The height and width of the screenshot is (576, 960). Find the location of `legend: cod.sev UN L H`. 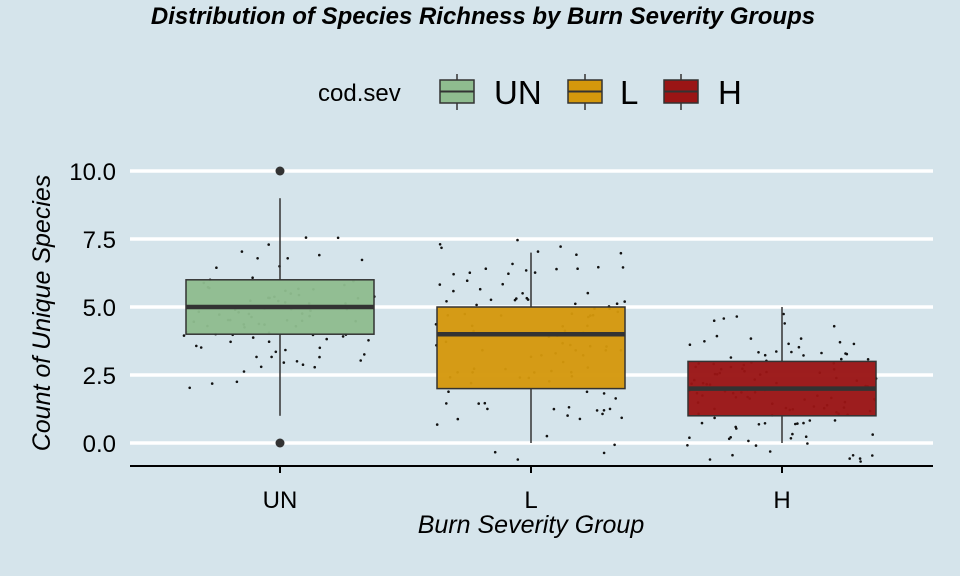

legend: cod.sev UN L H is located at coordinates (530, 92).